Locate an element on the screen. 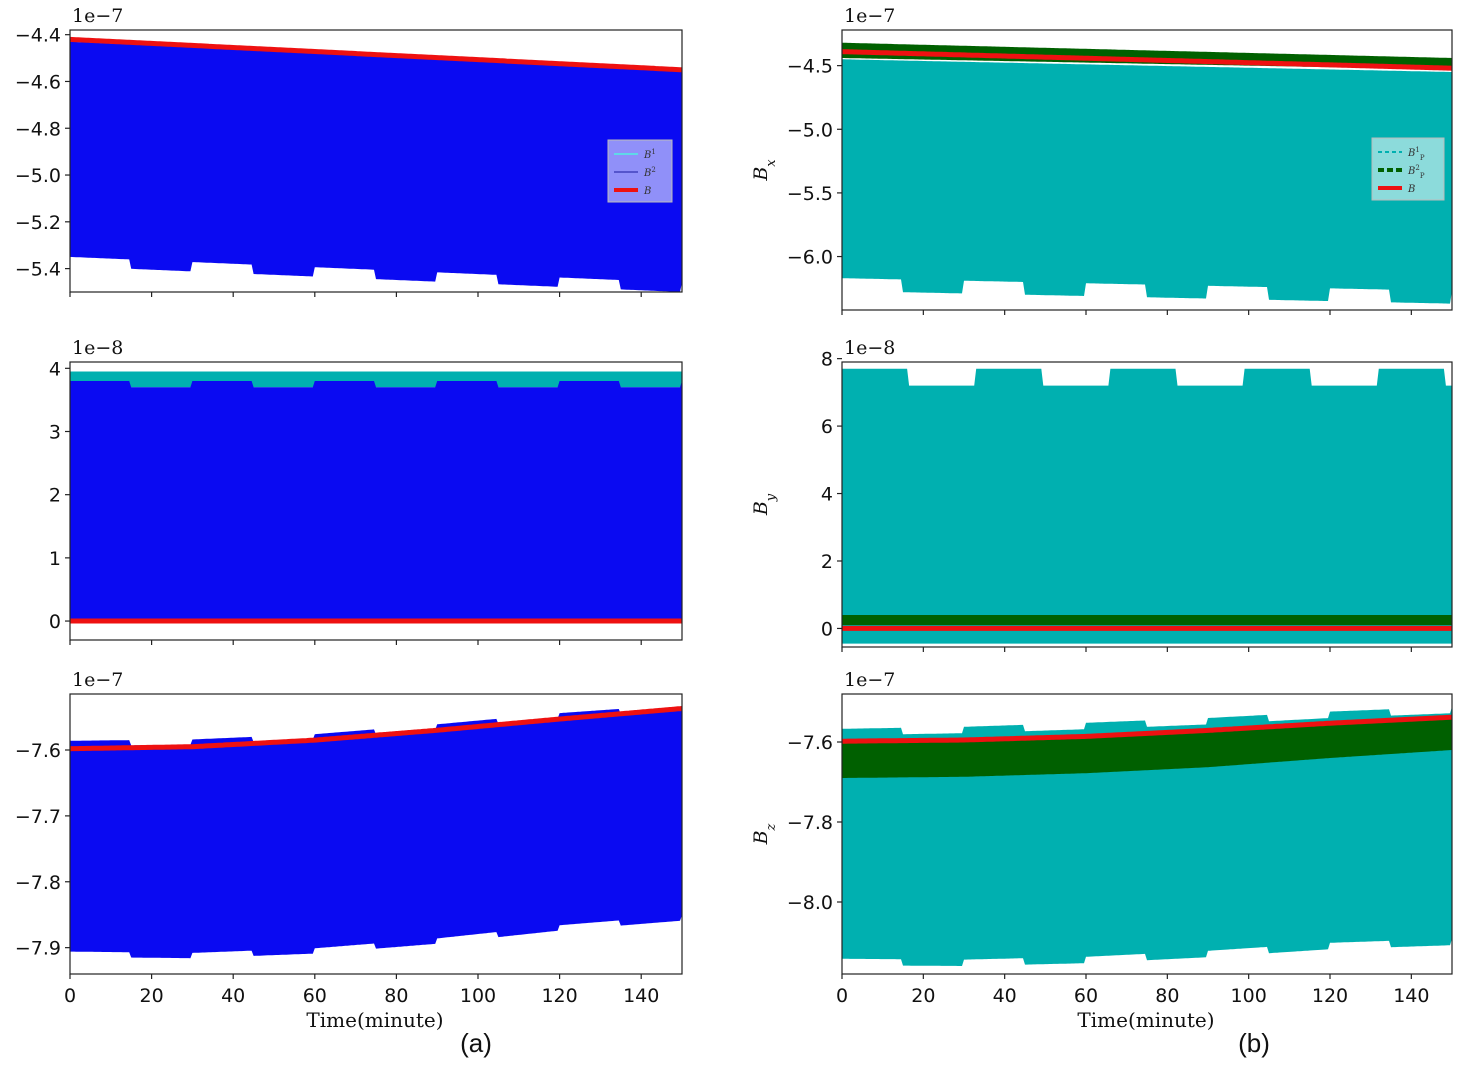 Image resolution: width=1464 pixels, height=1068 pixels. y-tick-label: 6 is located at coordinates (827, 427).